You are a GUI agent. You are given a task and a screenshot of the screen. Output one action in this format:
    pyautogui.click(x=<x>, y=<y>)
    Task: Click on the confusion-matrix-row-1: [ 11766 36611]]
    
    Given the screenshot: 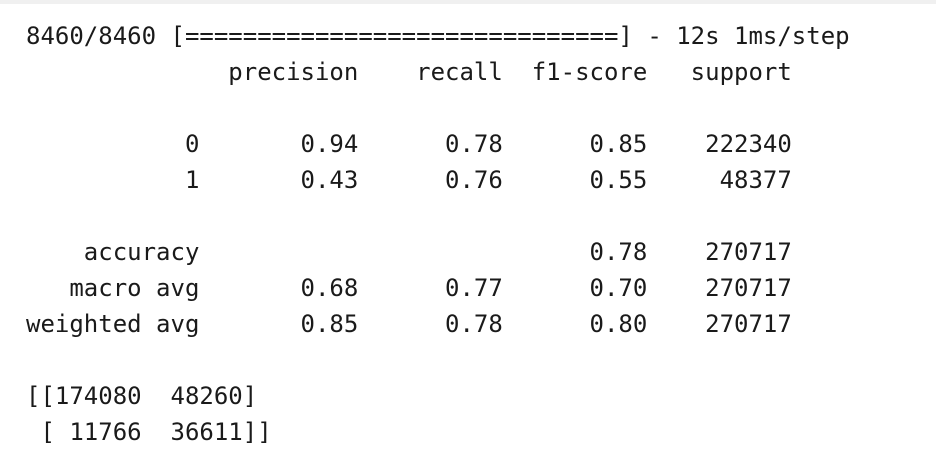 What is the action you would take?
    pyautogui.click(x=149, y=432)
    